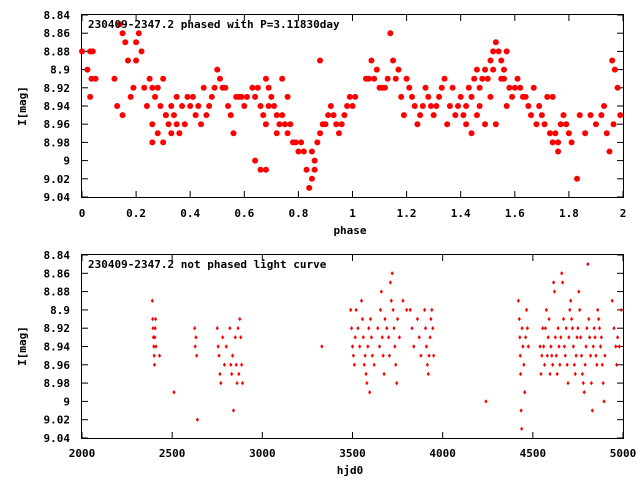 This screenshot has width=640, height=480. Describe the element at coordinates (350, 470) in the screenshot. I see `unphased-x-axis-label: hjd0` at that location.